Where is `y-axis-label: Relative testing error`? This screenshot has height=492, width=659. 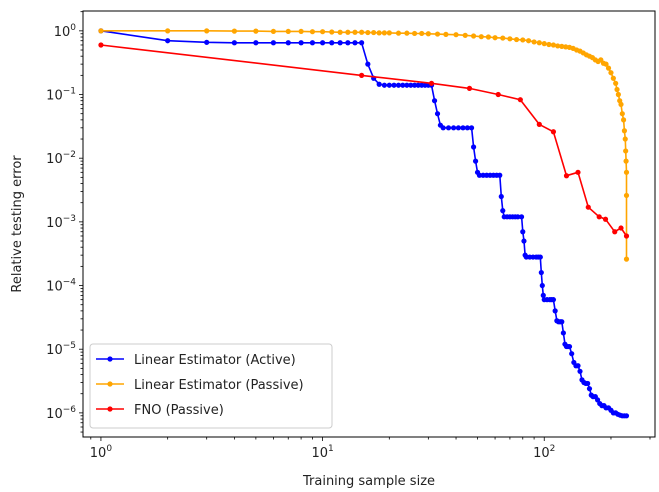
y-axis-label: Relative testing error is located at coordinates (17, 224).